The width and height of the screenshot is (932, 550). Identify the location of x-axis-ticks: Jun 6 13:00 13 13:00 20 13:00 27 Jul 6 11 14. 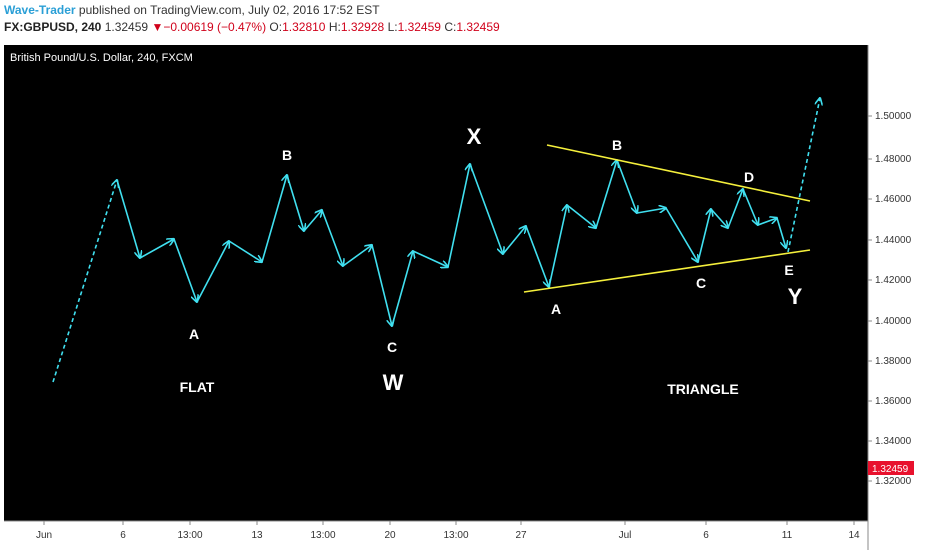
(448, 531).